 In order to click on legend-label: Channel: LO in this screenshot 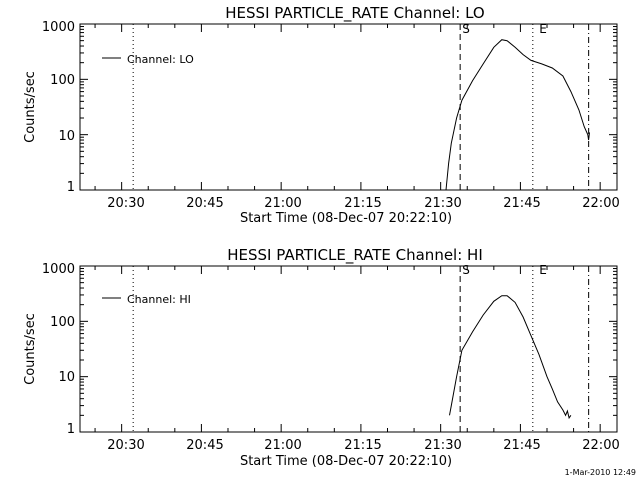, I will do `click(160, 59)`.